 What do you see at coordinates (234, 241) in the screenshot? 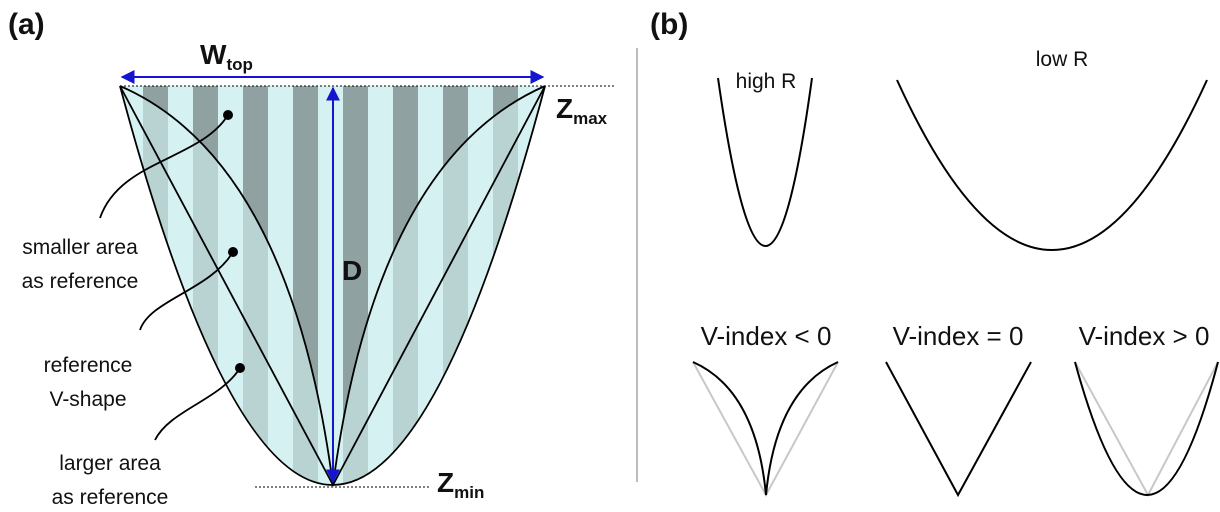
I see `leader-dots` at bounding box center [234, 241].